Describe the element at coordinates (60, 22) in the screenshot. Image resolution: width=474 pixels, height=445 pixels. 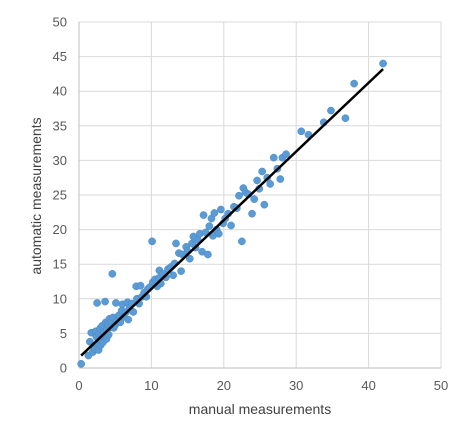
I see `y-tick-label: 50` at that location.